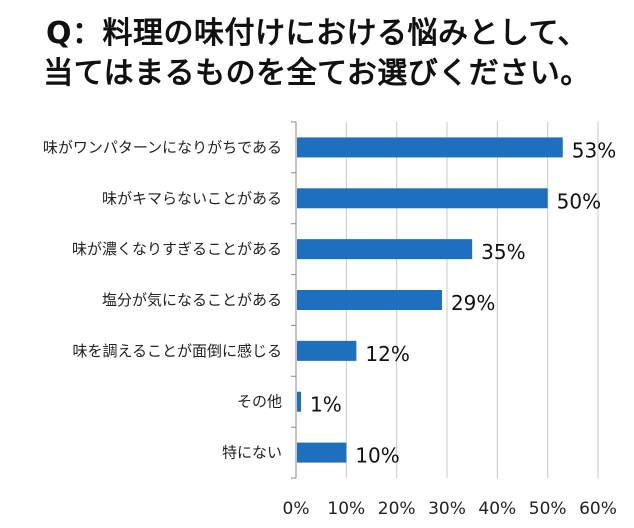 This screenshot has width=634, height=528. I want to click on category-label: 塩分が気になることがある, so click(192, 300).